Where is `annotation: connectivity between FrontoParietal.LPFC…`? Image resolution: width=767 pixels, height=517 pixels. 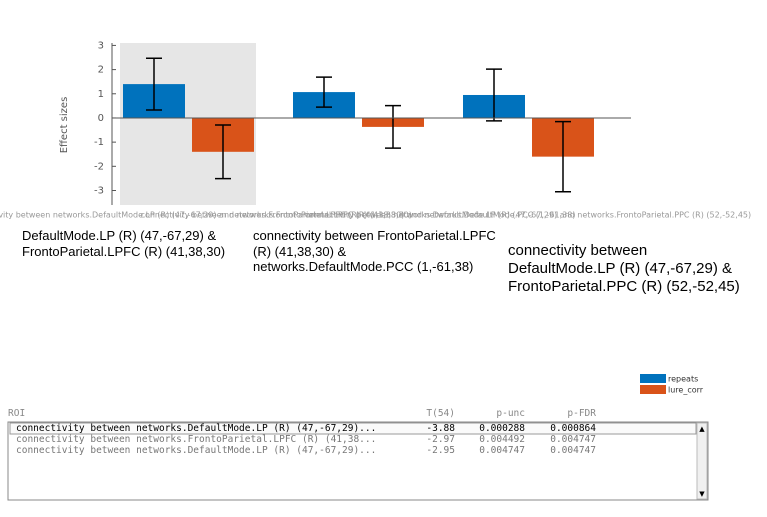
annotation: connectivity between FrontoParietal.LPFC… is located at coordinates (374, 251).